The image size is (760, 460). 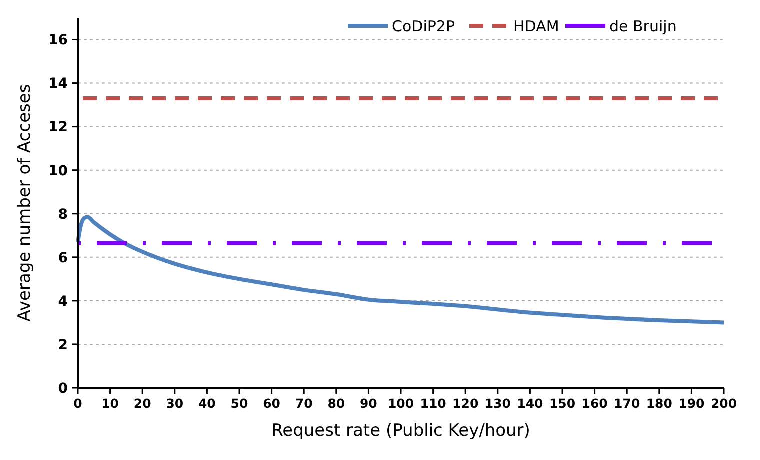 What do you see at coordinates (63, 258) in the screenshot?
I see `y-tick-label: 6` at bounding box center [63, 258].